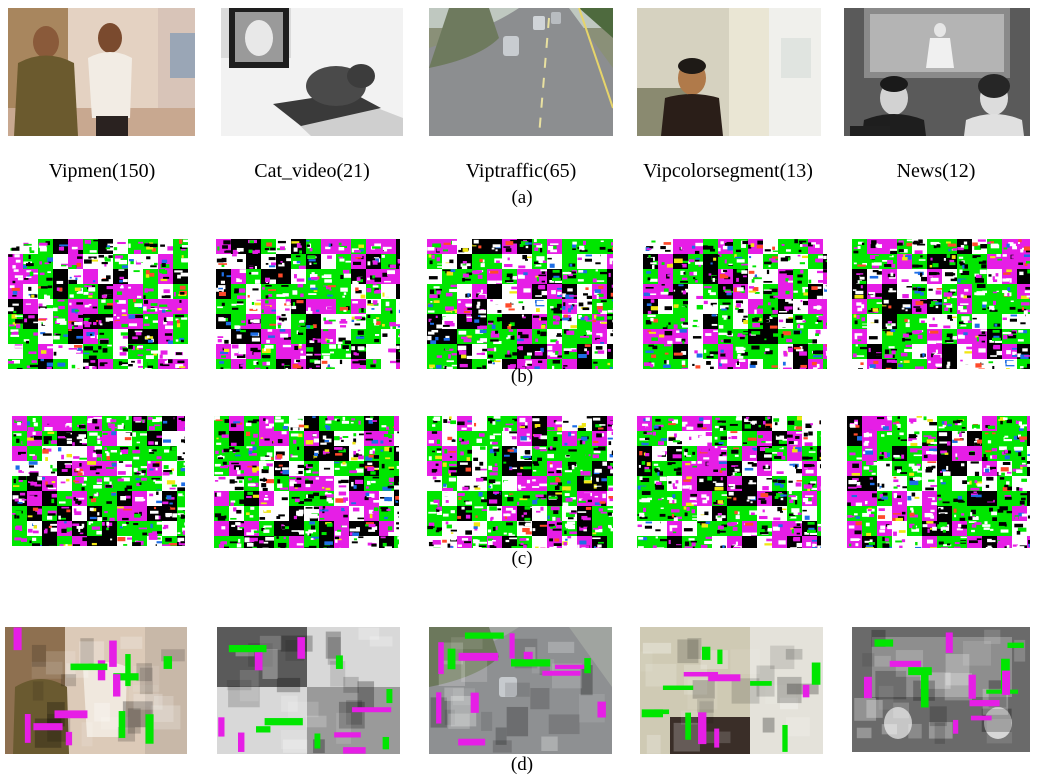  I want to click on video-label: News(12), so click(936, 171).